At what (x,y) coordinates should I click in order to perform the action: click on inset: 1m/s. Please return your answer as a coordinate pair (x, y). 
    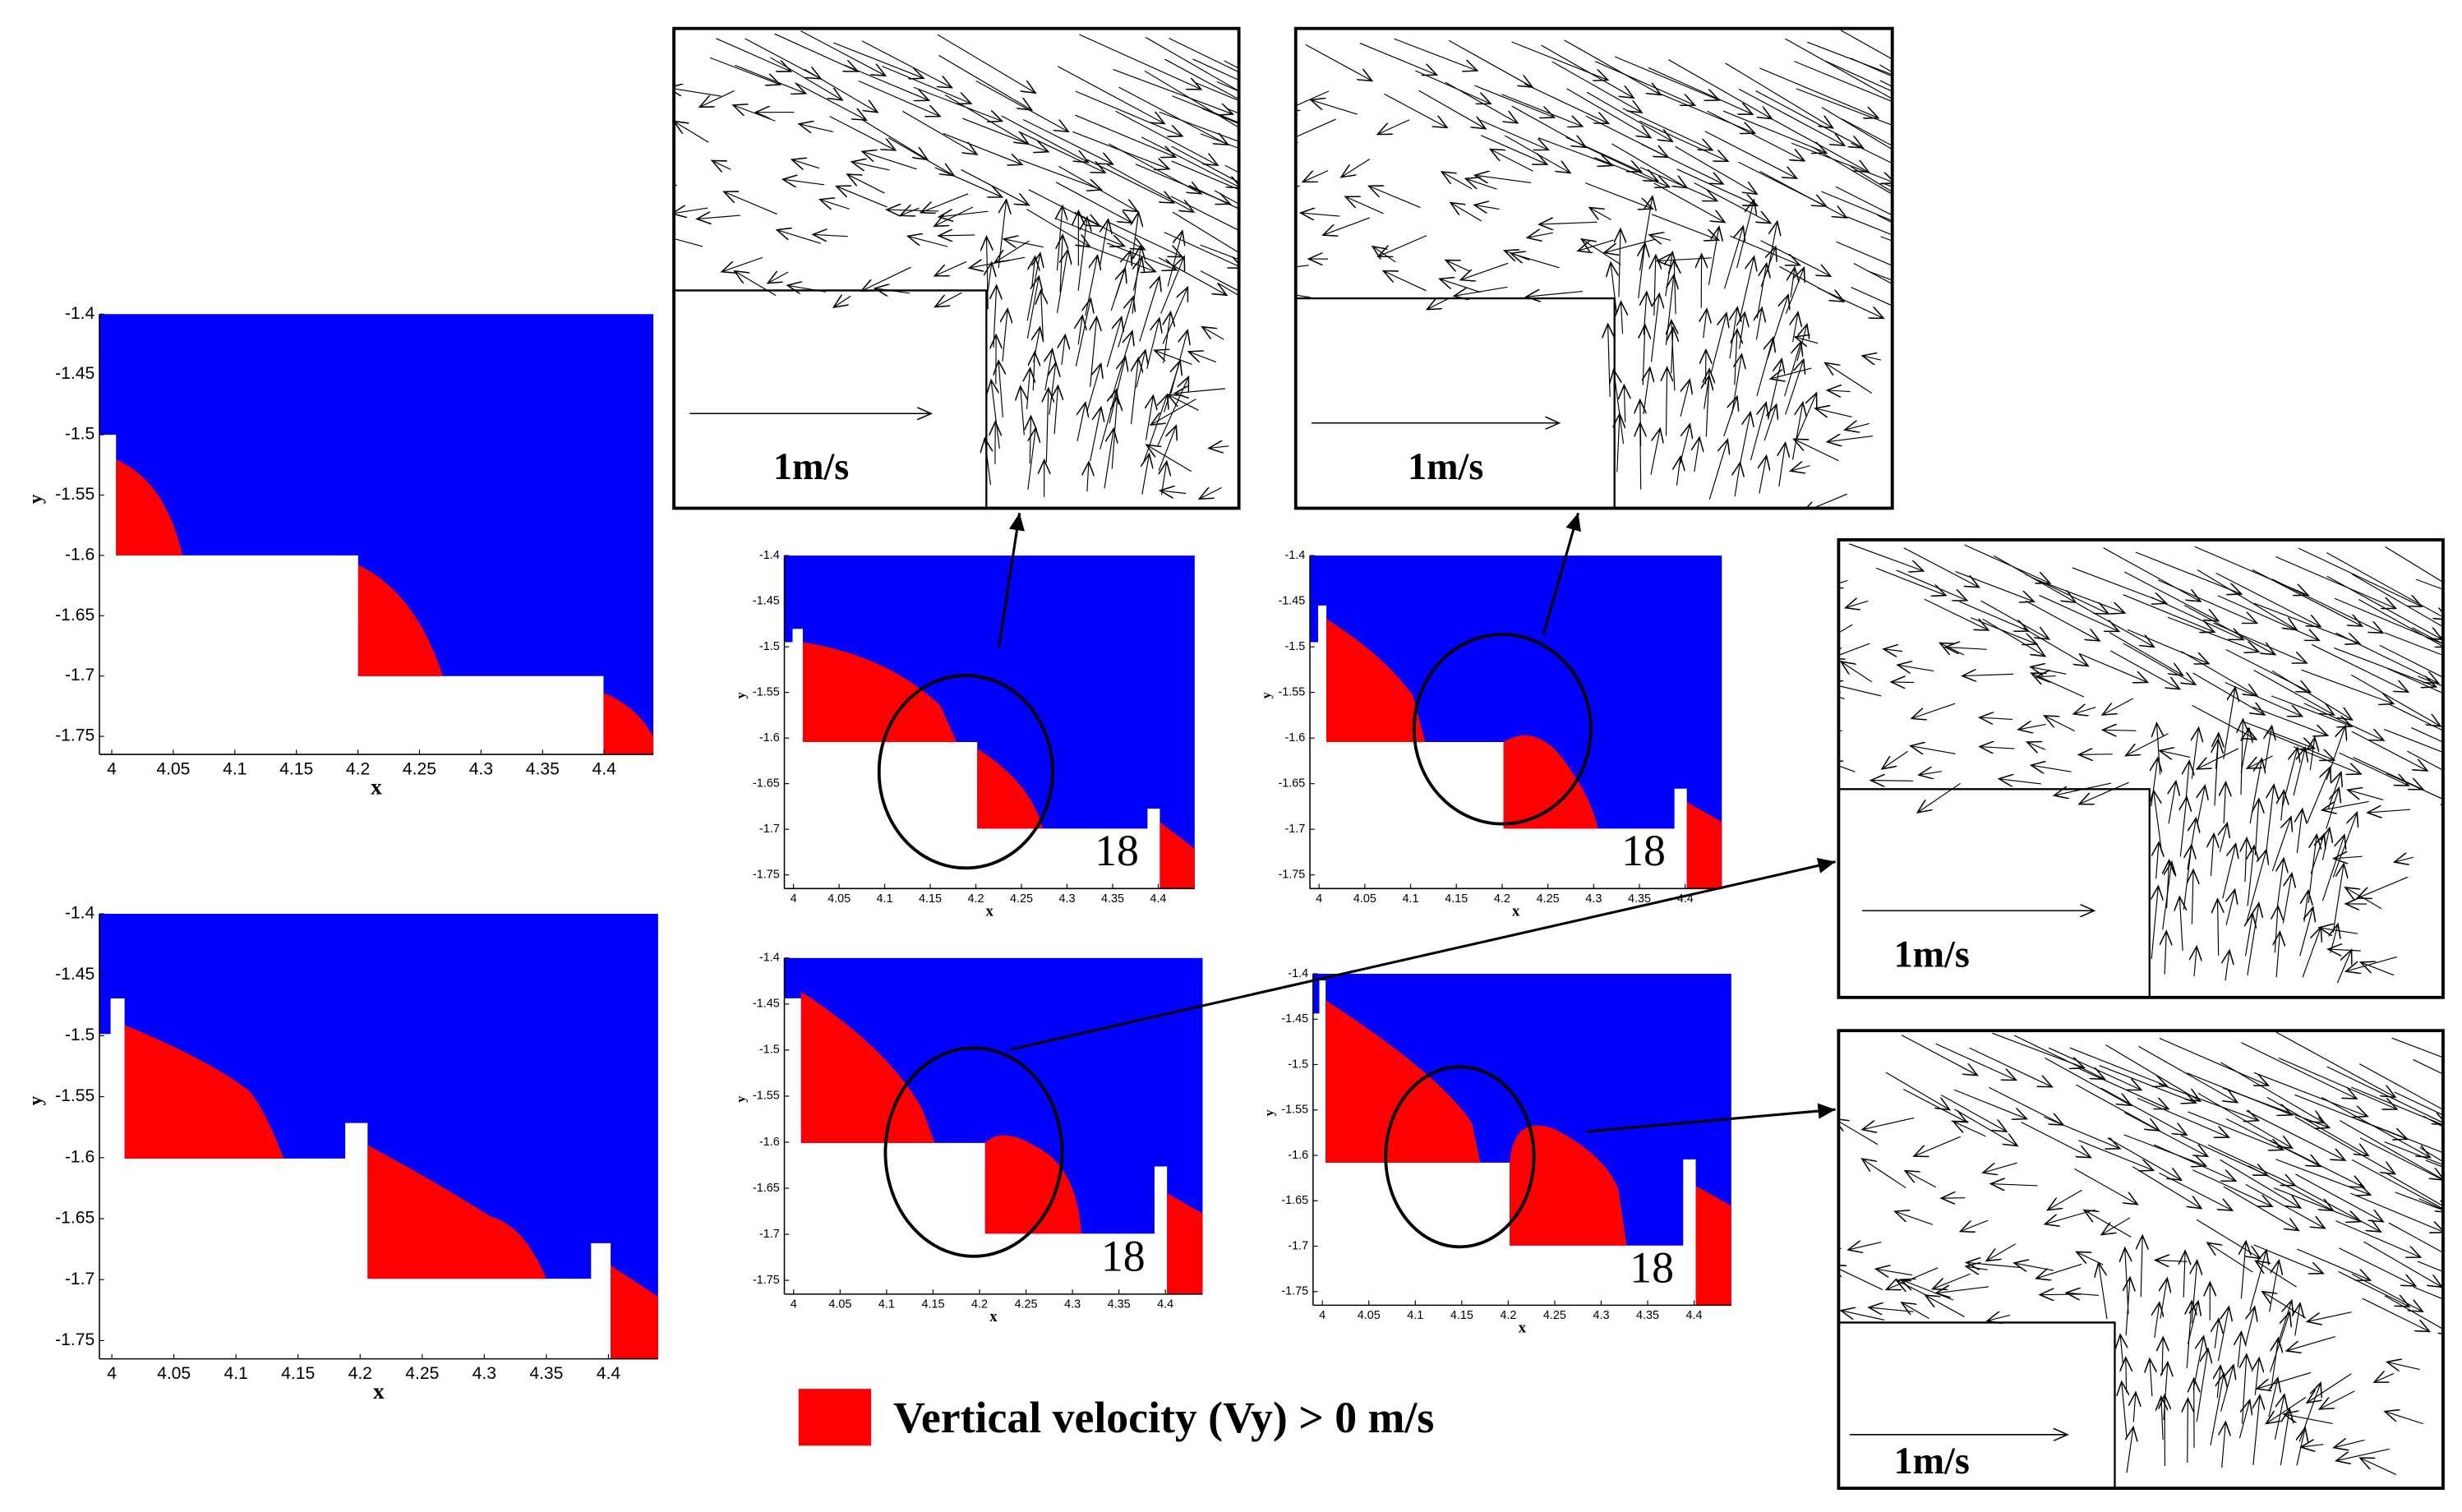
    Looking at the image, I should click on (1593, 268).